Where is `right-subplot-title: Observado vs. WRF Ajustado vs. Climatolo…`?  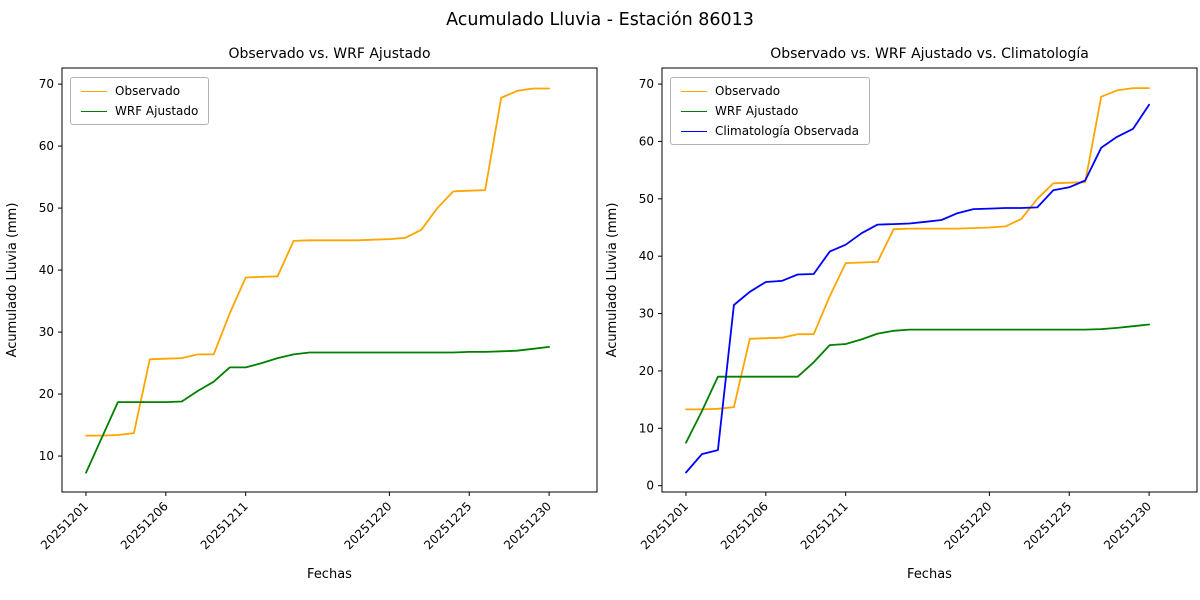
right-subplot-title: Observado vs. WRF Ajustado vs. Climatolo… is located at coordinates (929, 54).